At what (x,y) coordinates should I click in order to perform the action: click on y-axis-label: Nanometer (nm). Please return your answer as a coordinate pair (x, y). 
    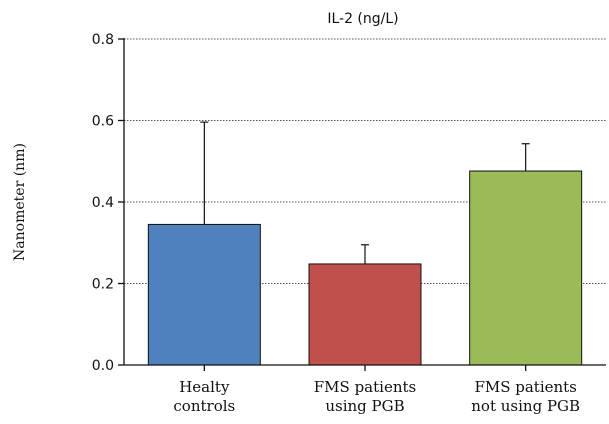
    Looking at the image, I should click on (20, 202).